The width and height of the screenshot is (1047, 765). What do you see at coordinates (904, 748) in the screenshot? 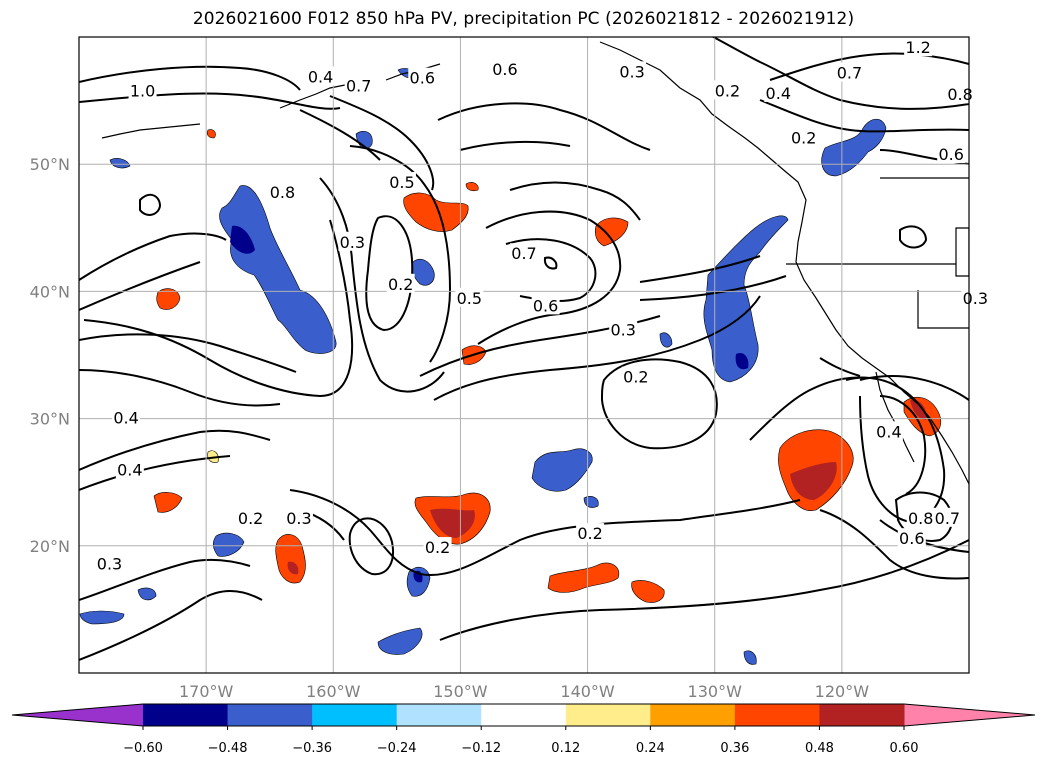
I see `colorbar-tick-label: 0.60` at bounding box center [904, 748].